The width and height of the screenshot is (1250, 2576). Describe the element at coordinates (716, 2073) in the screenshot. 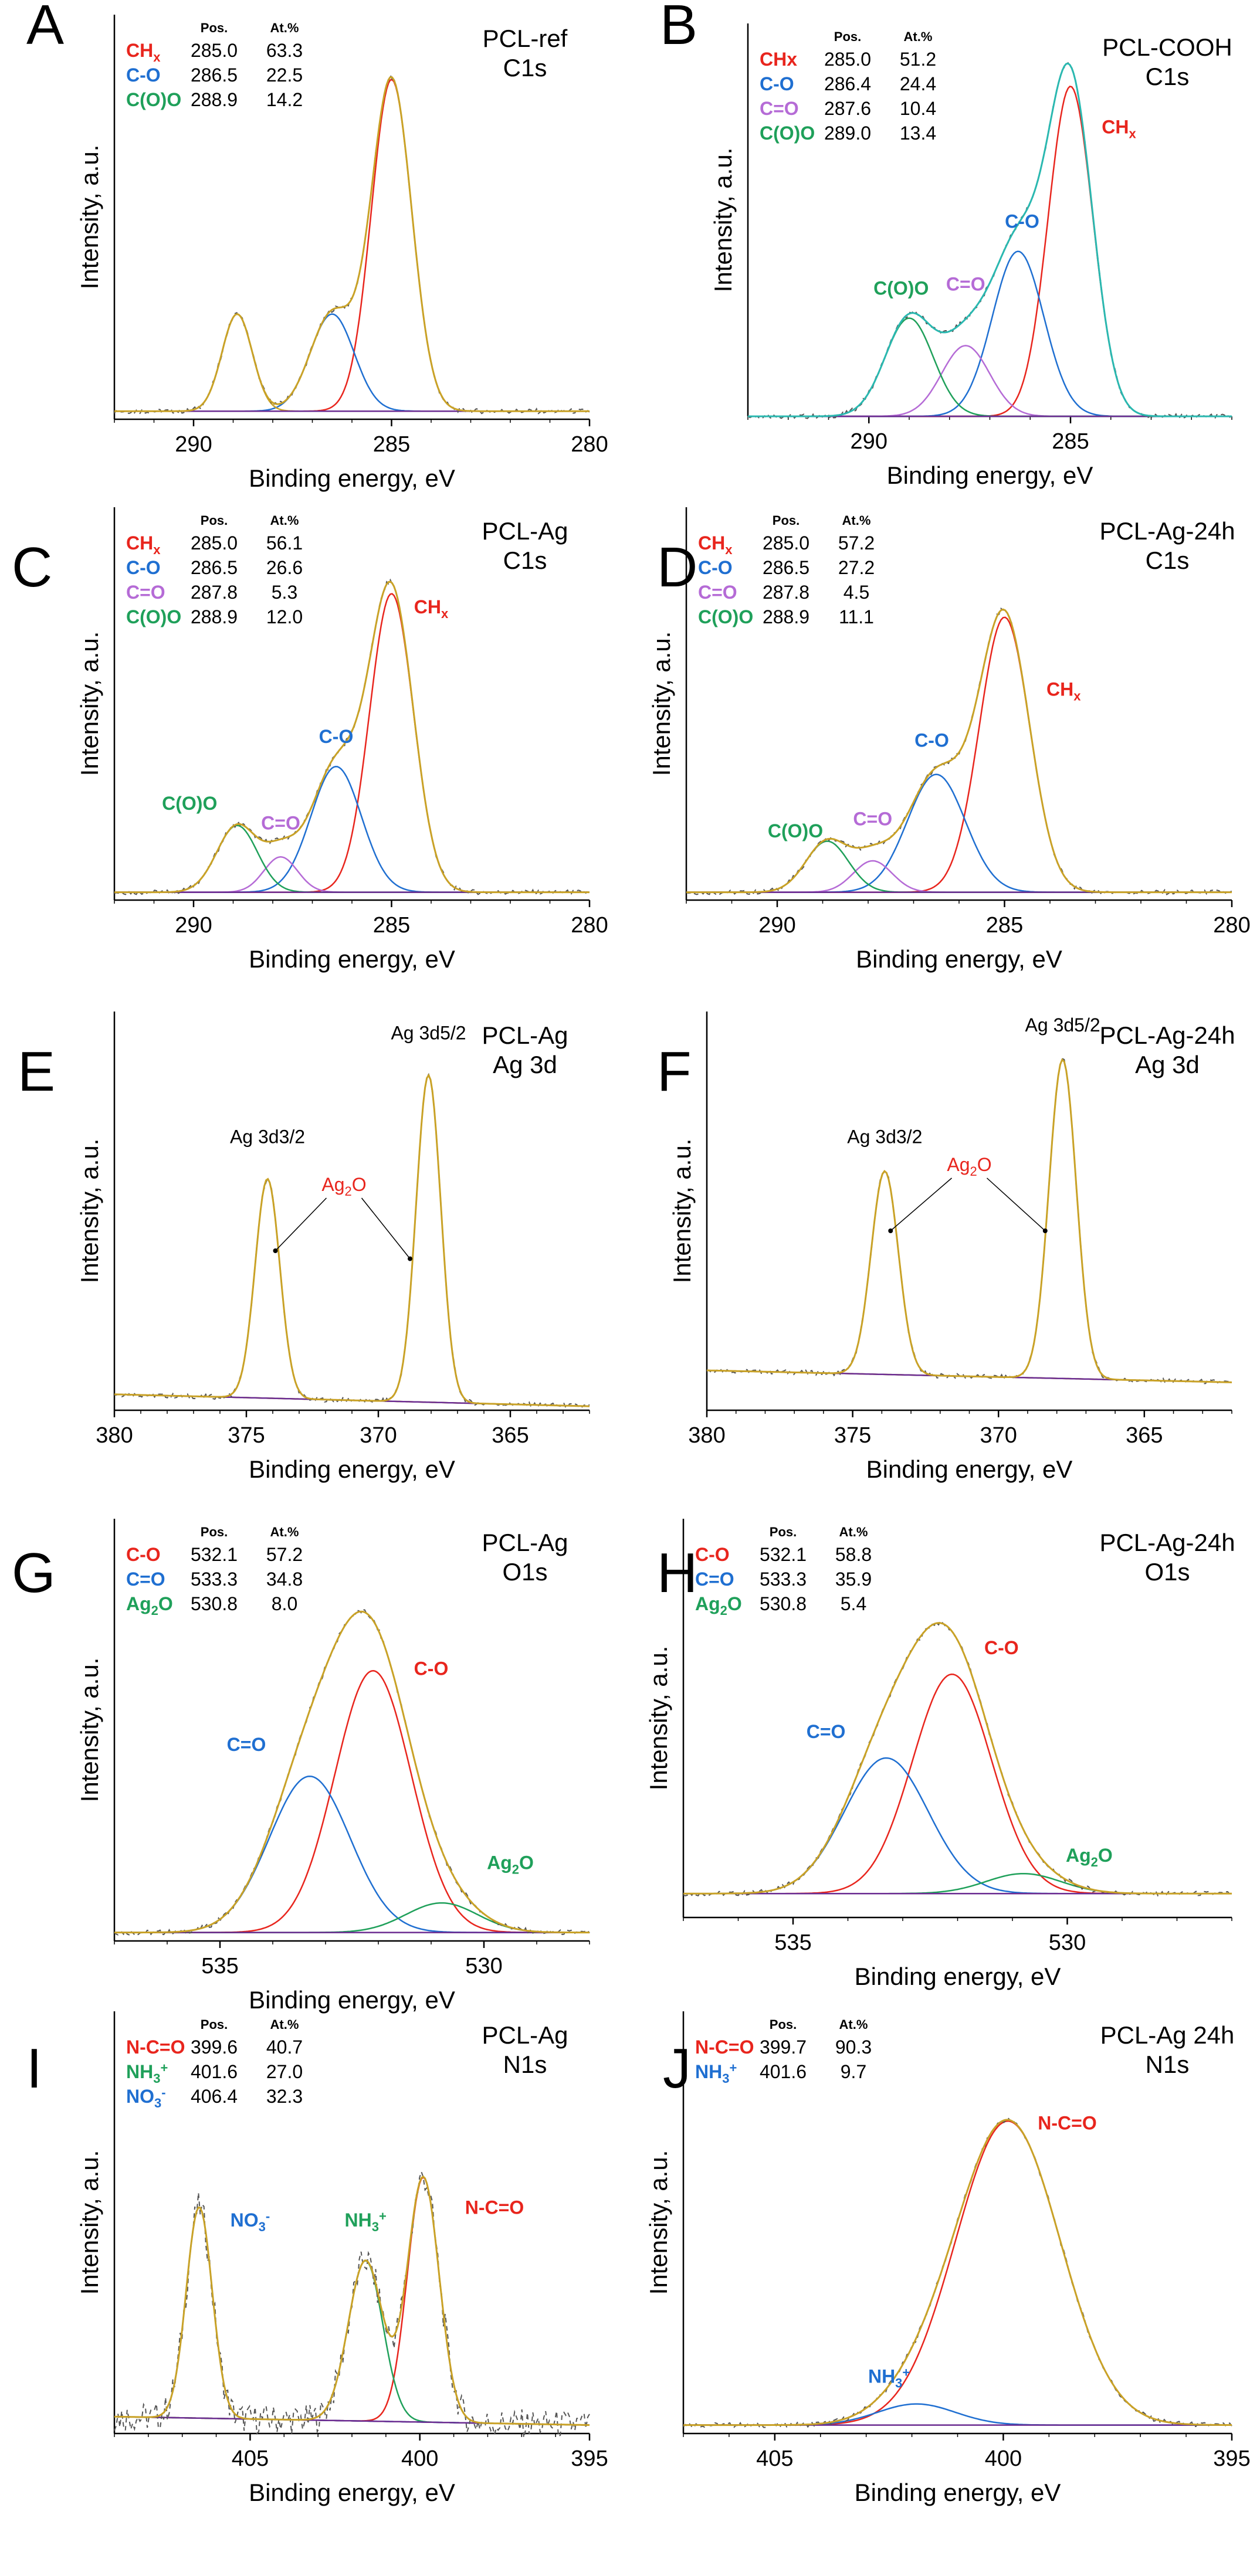

I see `legend-label: NH3+` at that location.